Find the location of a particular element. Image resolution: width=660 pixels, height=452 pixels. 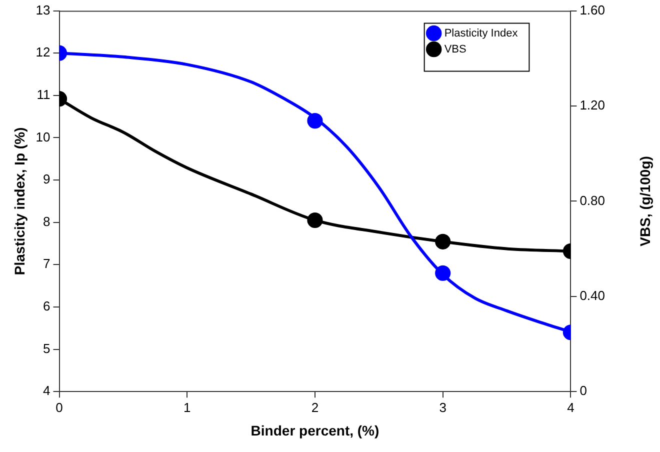

y-tick-label: 8 is located at coordinates (46, 221).